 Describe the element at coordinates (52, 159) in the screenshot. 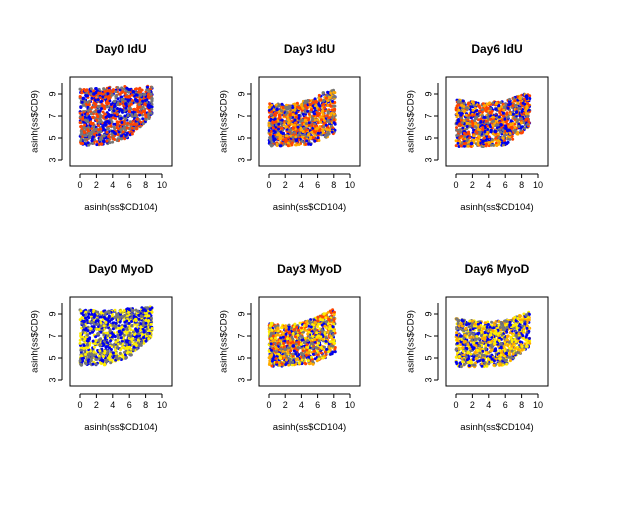

I see `y-tick-label: 3` at that location.